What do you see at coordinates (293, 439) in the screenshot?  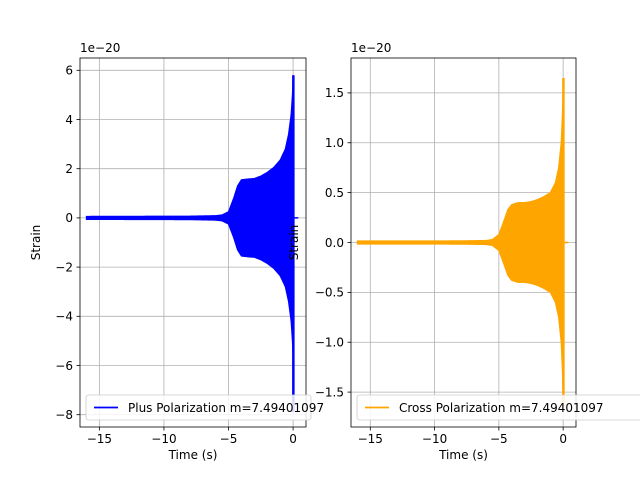 I see `plus-x-tick-label: 0` at bounding box center [293, 439].